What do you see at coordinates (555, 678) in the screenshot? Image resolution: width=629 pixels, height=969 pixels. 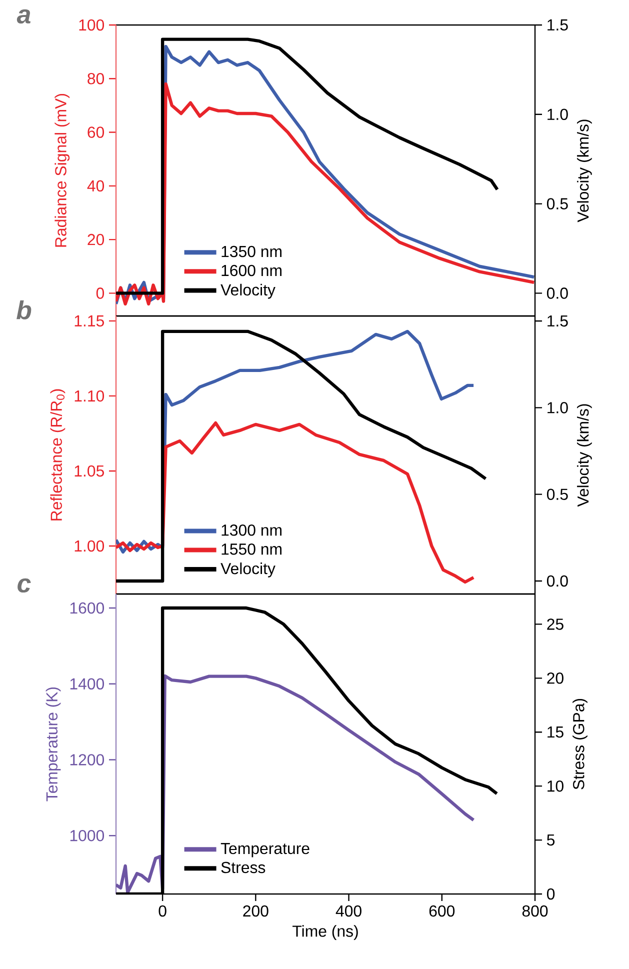 I see `y2-tick-label: 20` at bounding box center [555, 678].